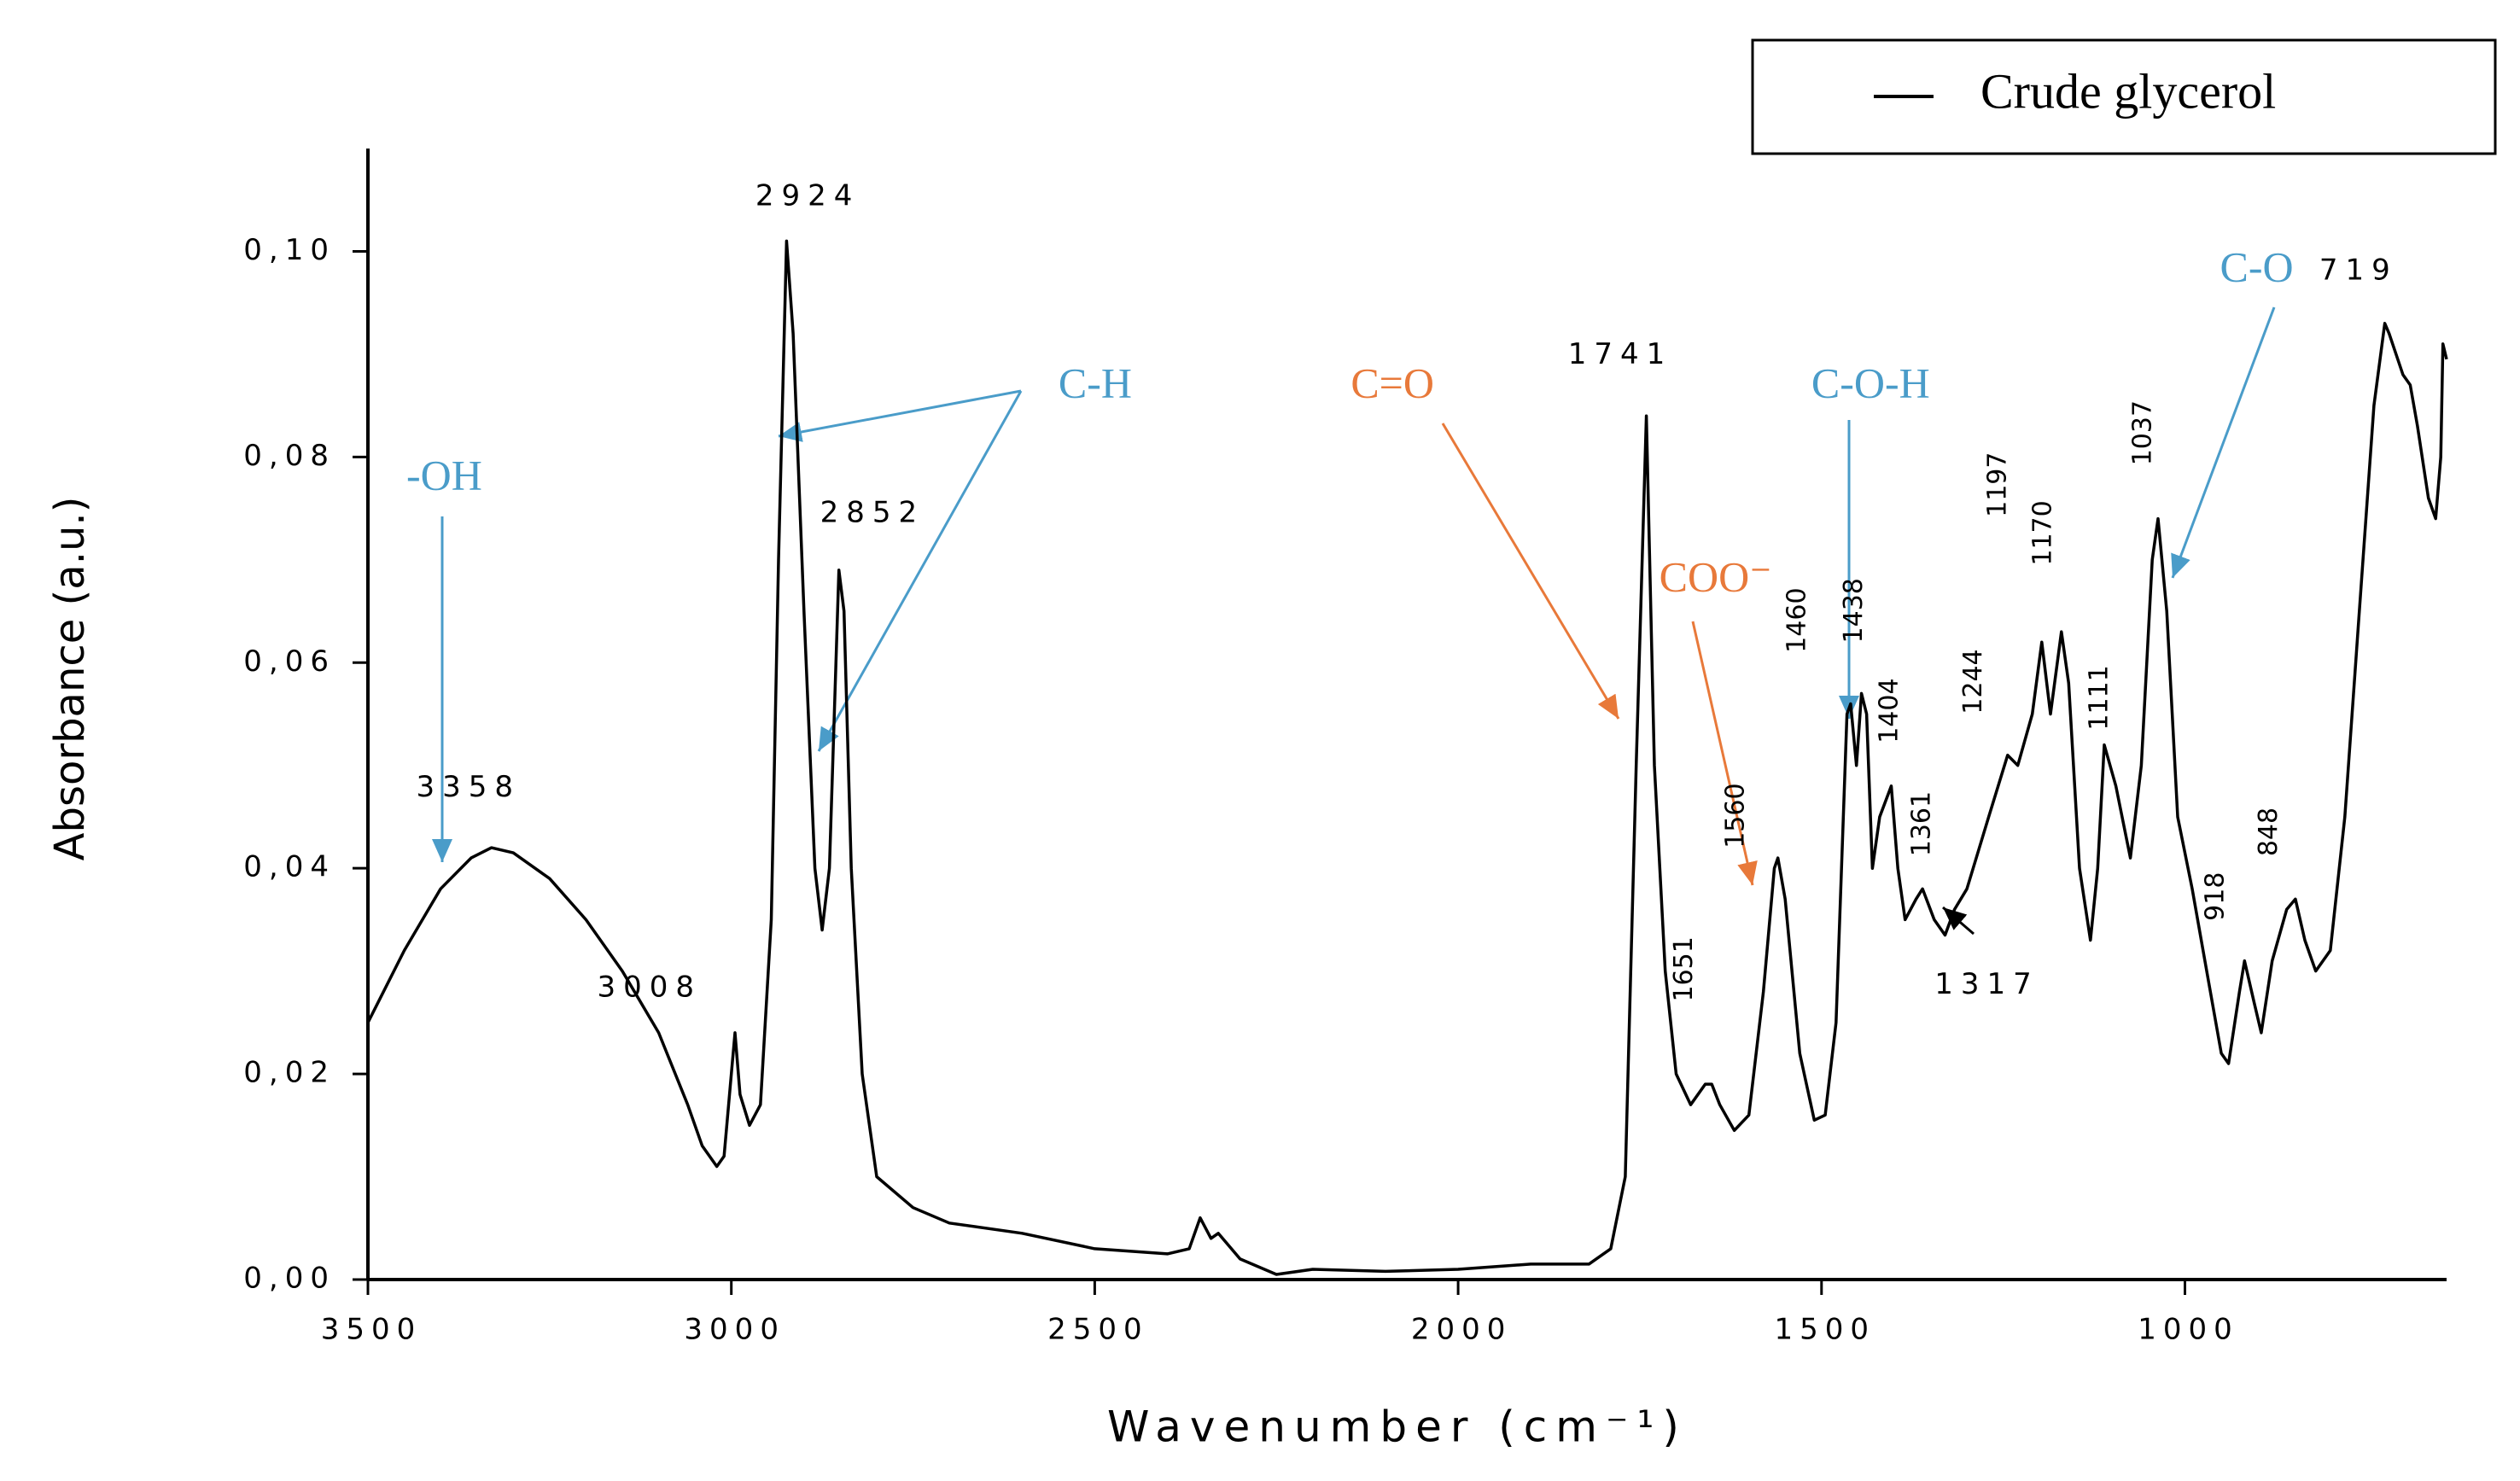 This screenshot has height=1481, width=2520. Describe the element at coordinates (2269, 832) in the screenshot. I see `annotation: 848` at that location.